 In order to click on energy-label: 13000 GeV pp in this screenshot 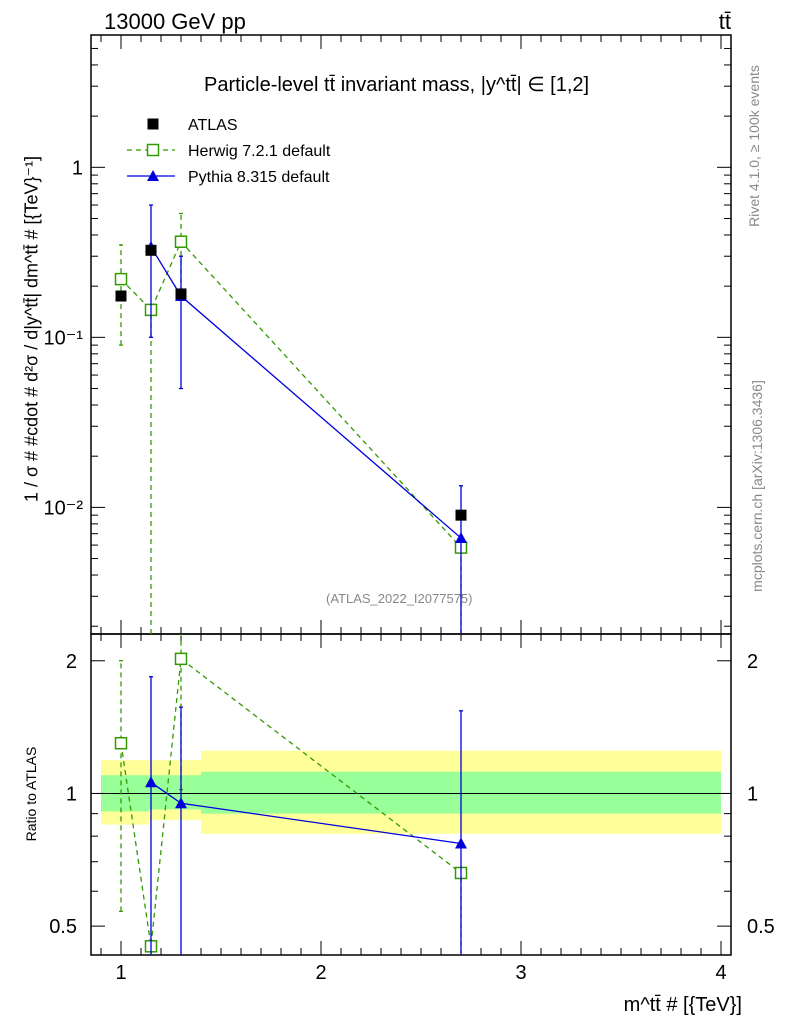, I will do `click(175, 21)`.